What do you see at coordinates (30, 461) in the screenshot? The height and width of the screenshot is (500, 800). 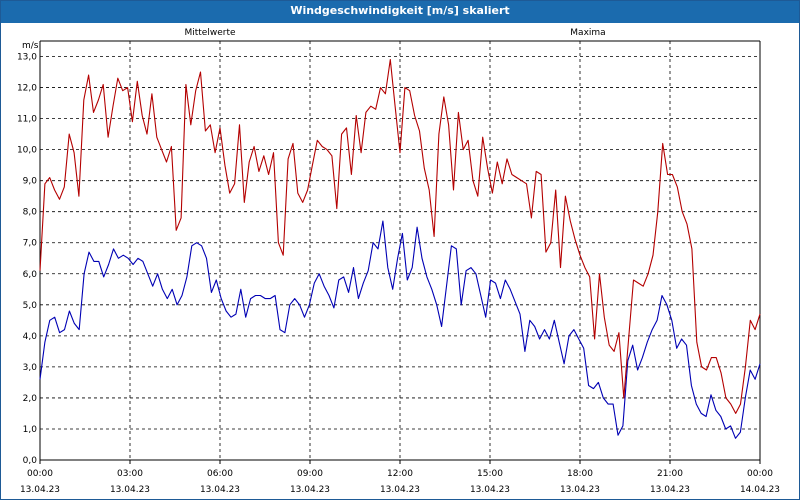 I see `y-tick-label: 0,0` at bounding box center [30, 461].